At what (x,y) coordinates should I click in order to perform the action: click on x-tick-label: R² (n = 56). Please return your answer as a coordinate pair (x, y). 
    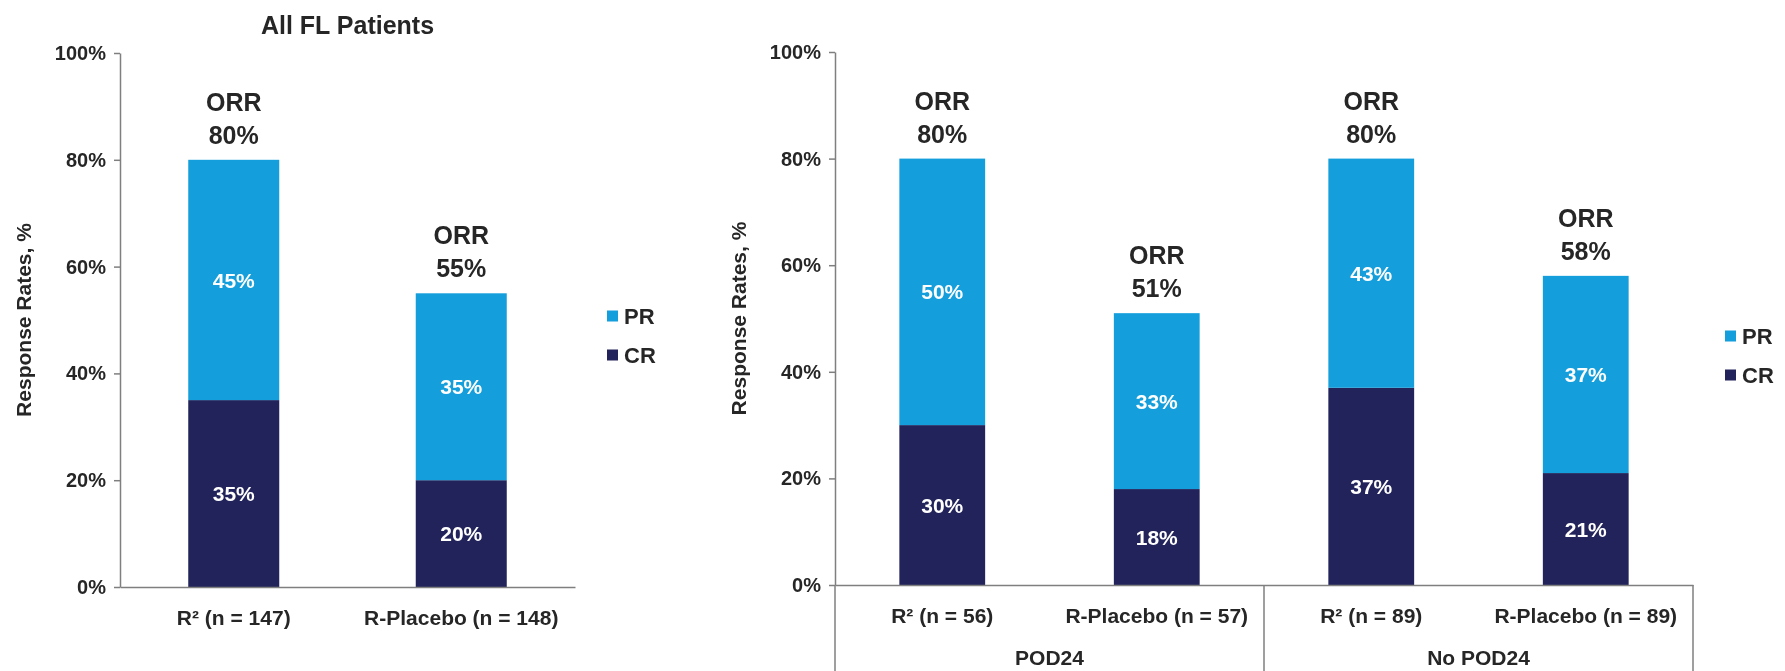
    Looking at the image, I should click on (942, 615).